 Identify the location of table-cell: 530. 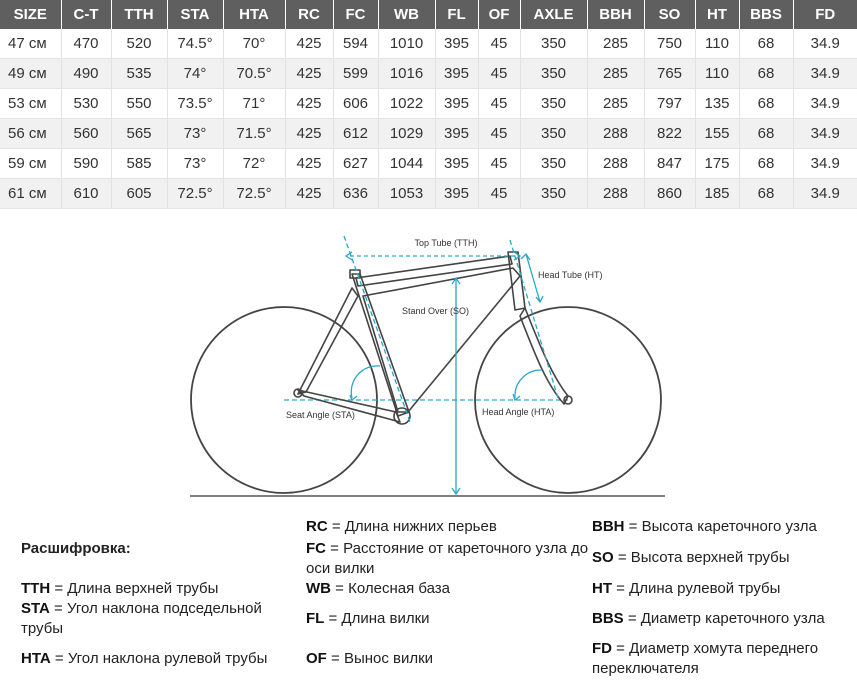
(86, 103).